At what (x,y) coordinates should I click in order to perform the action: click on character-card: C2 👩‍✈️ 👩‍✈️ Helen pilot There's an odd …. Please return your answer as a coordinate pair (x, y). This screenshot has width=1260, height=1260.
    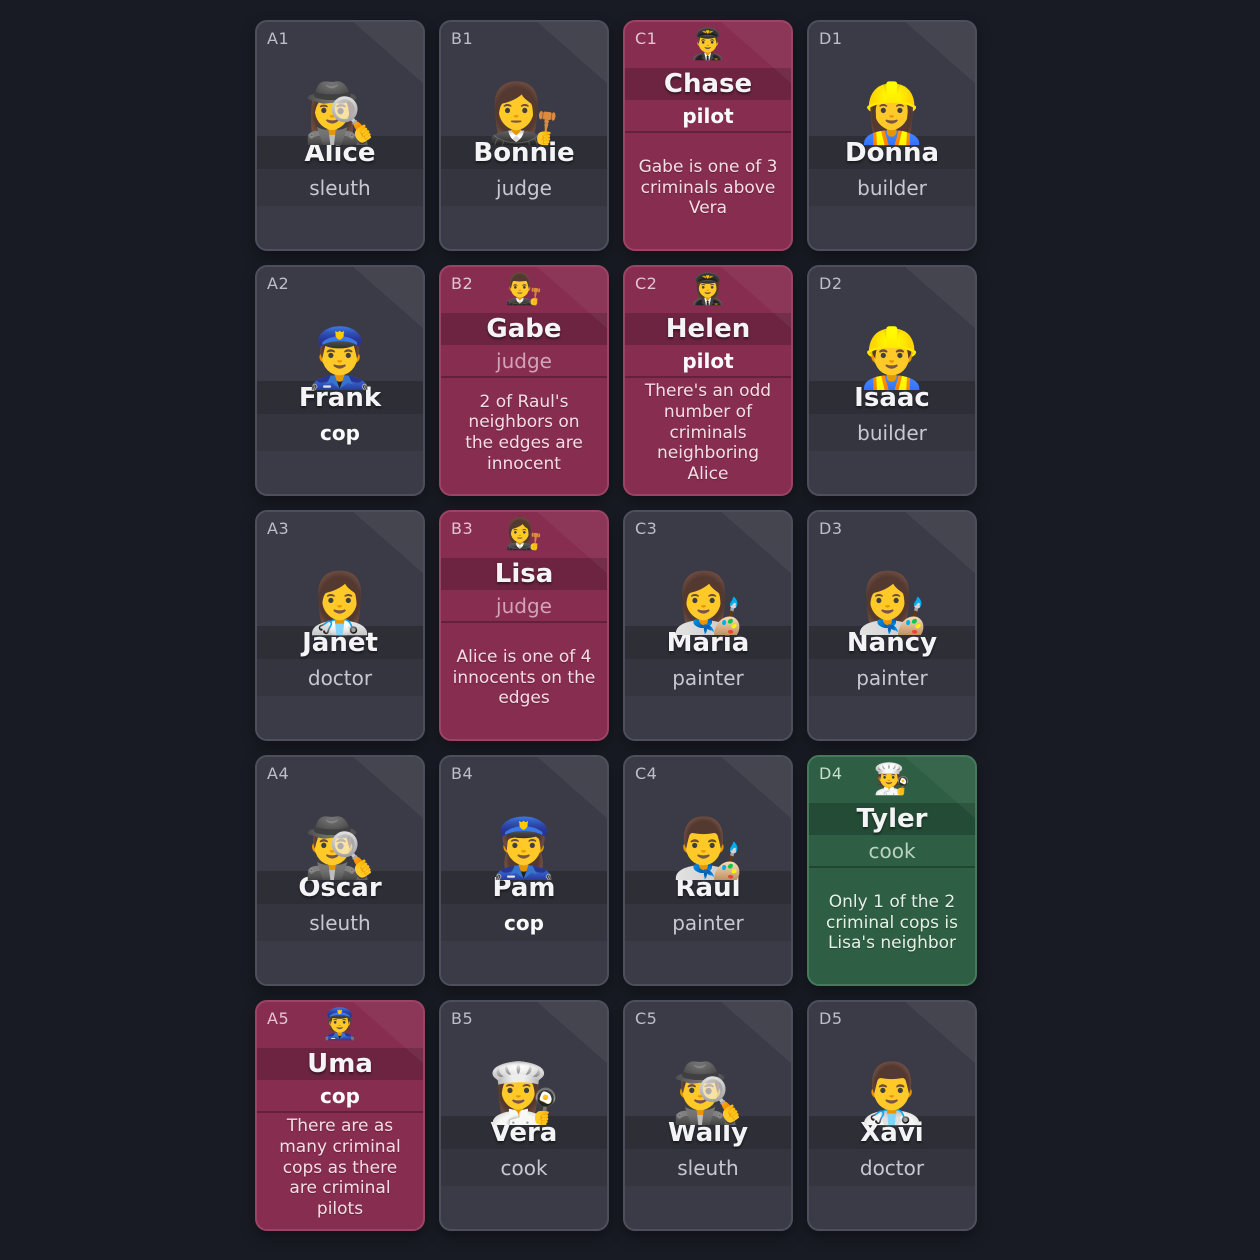
    Looking at the image, I should click on (708, 380).